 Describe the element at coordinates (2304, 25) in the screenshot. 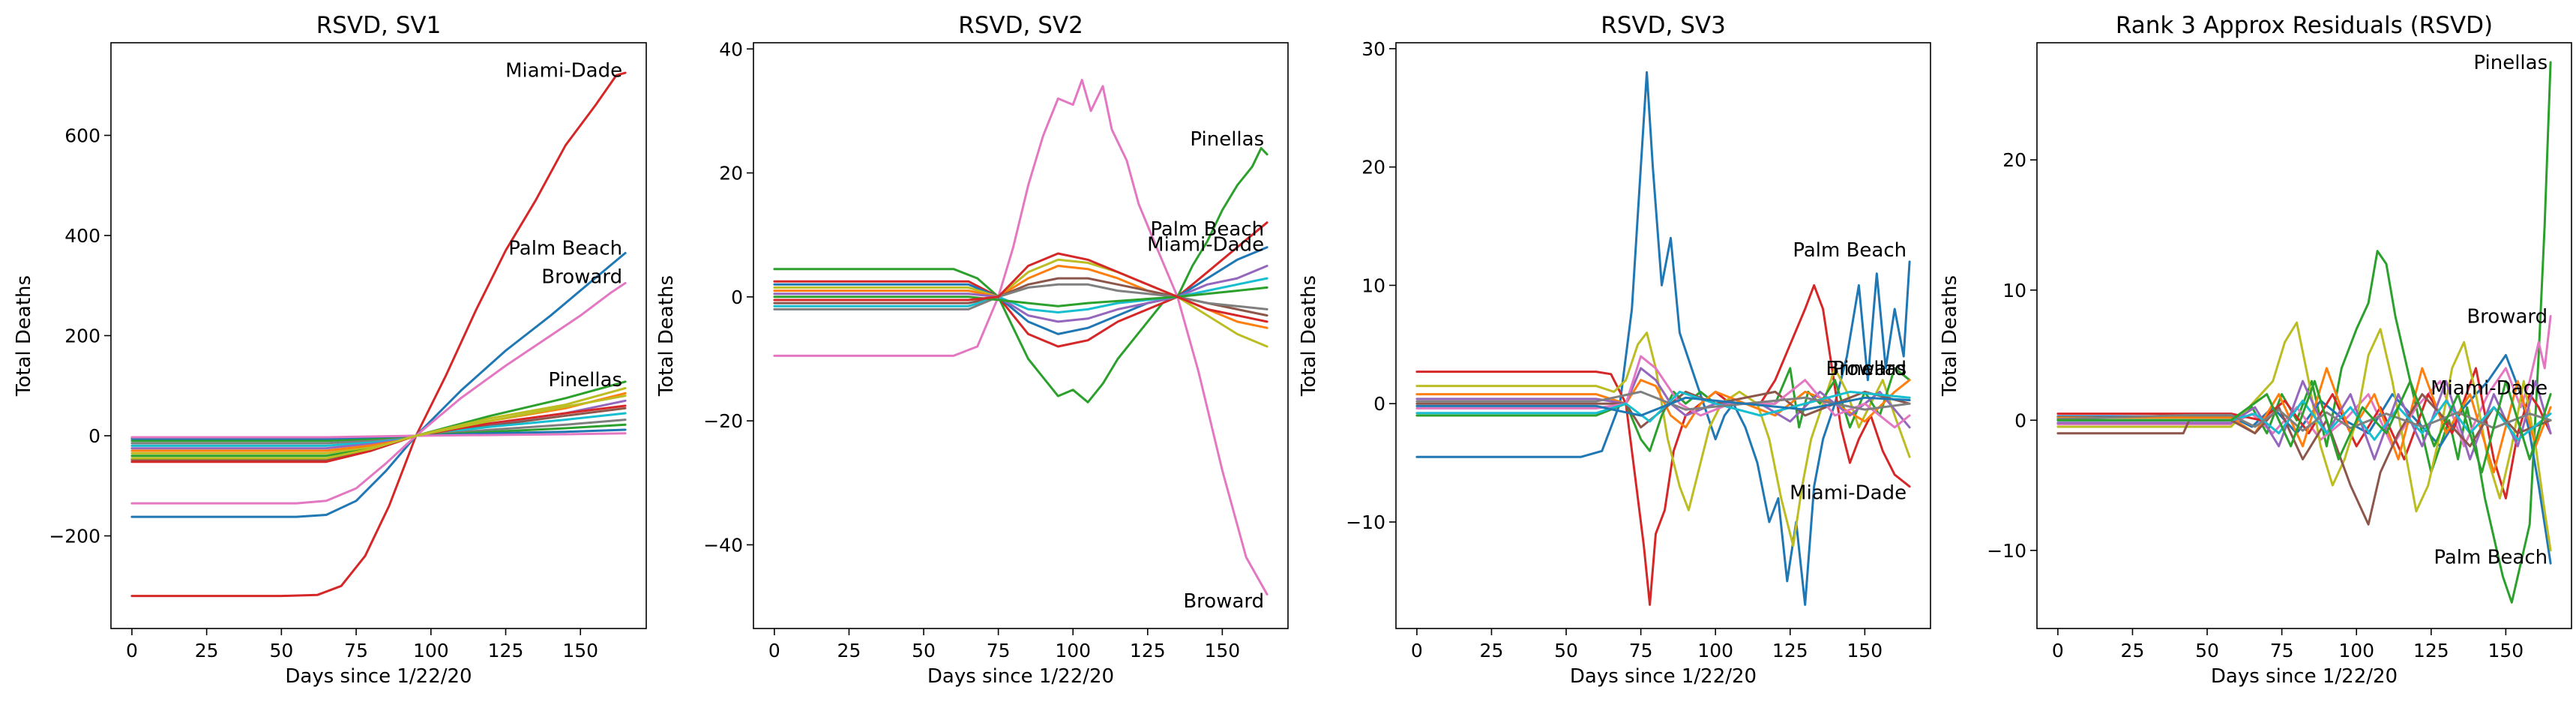

I see `chart-title: Rank 3 Approx Residuals (RSVD)` at that location.